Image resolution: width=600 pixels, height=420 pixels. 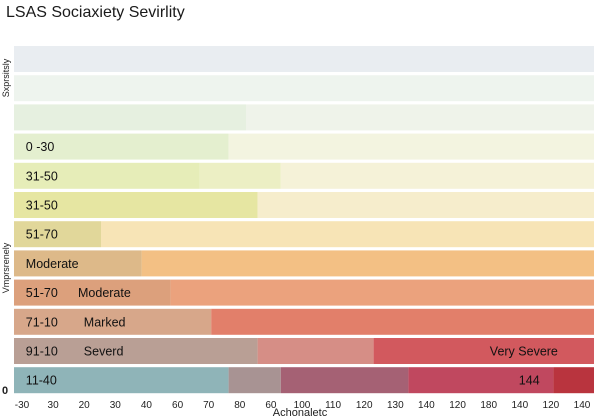 I want to click on severity-band-10: 91-10 Severd Very Severe, so click(x=304, y=351).